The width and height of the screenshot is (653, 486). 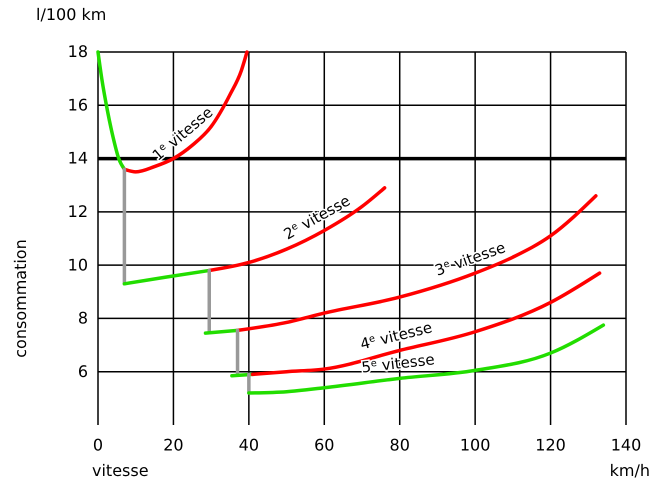 What do you see at coordinates (173, 444) in the screenshot?
I see `x-tick-label: 20` at bounding box center [173, 444].